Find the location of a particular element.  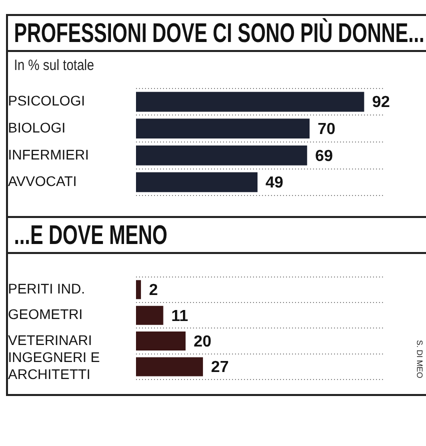

chart-subtitle: In % sul totale is located at coordinates (55, 65).